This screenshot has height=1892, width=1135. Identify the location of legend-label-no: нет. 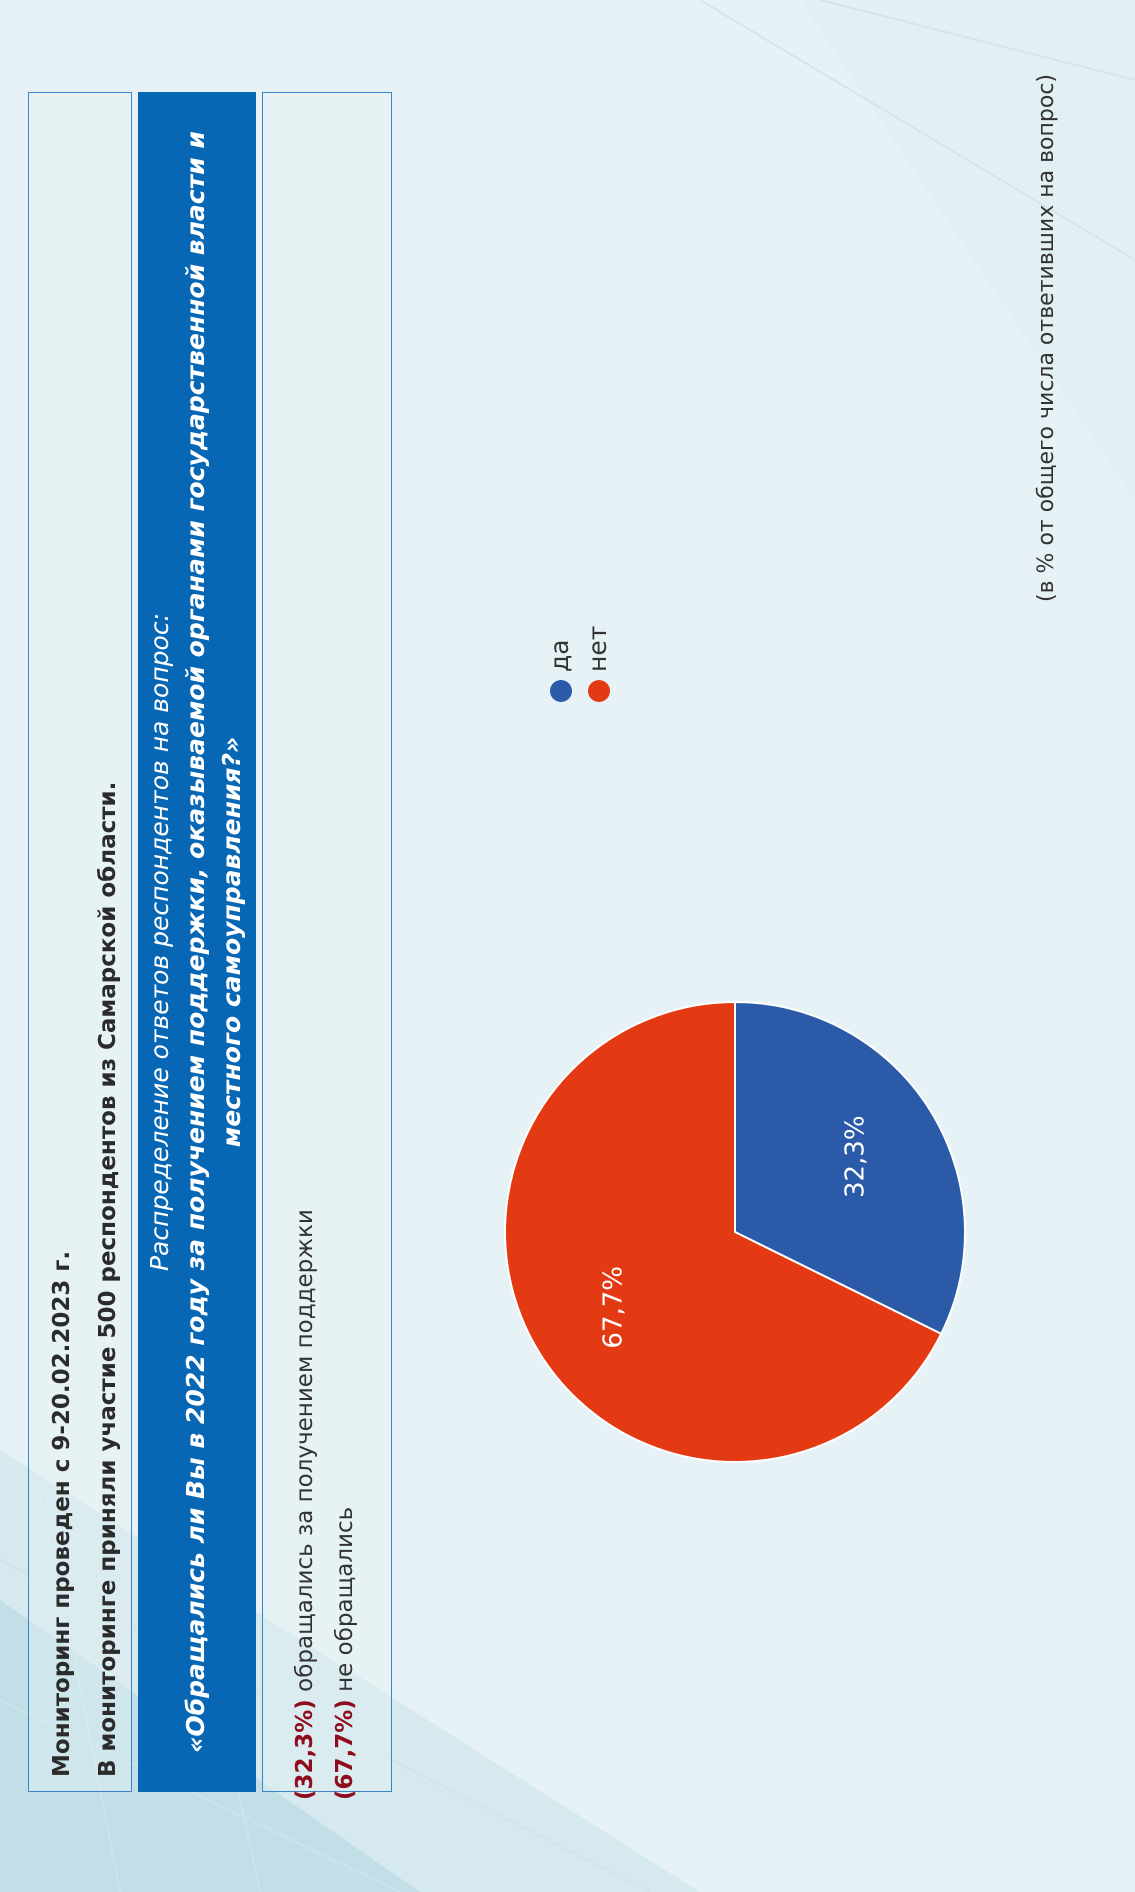
(597, 648).